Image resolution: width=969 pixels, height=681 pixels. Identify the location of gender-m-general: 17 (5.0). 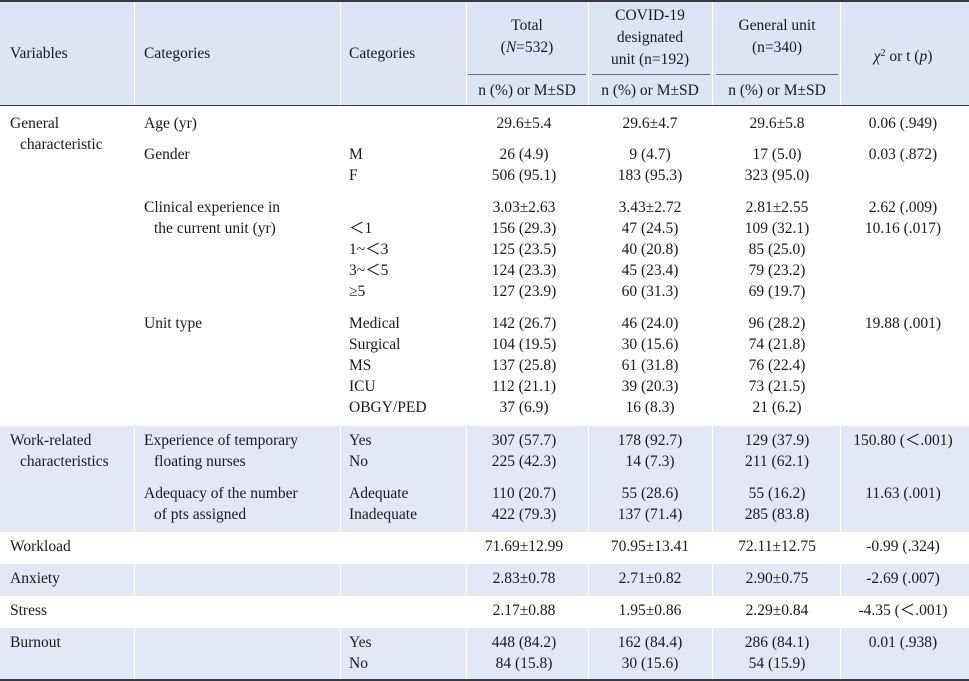
(777, 154).